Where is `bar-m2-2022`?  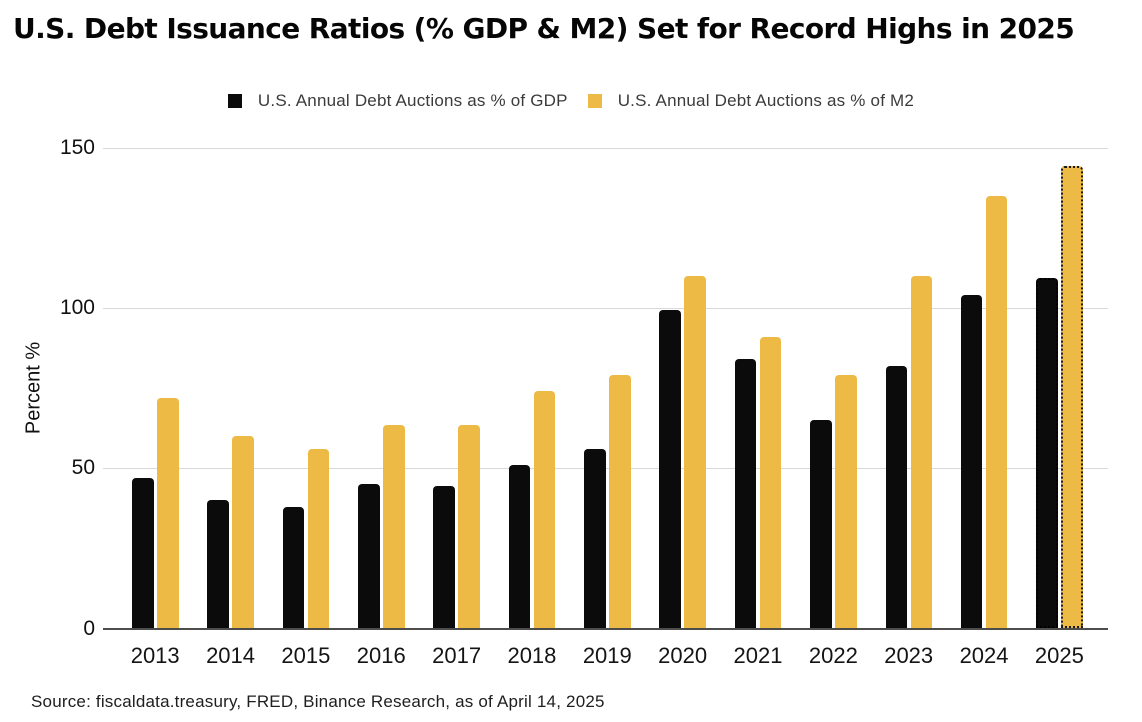
bar-m2-2022 is located at coordinates (846, 502).